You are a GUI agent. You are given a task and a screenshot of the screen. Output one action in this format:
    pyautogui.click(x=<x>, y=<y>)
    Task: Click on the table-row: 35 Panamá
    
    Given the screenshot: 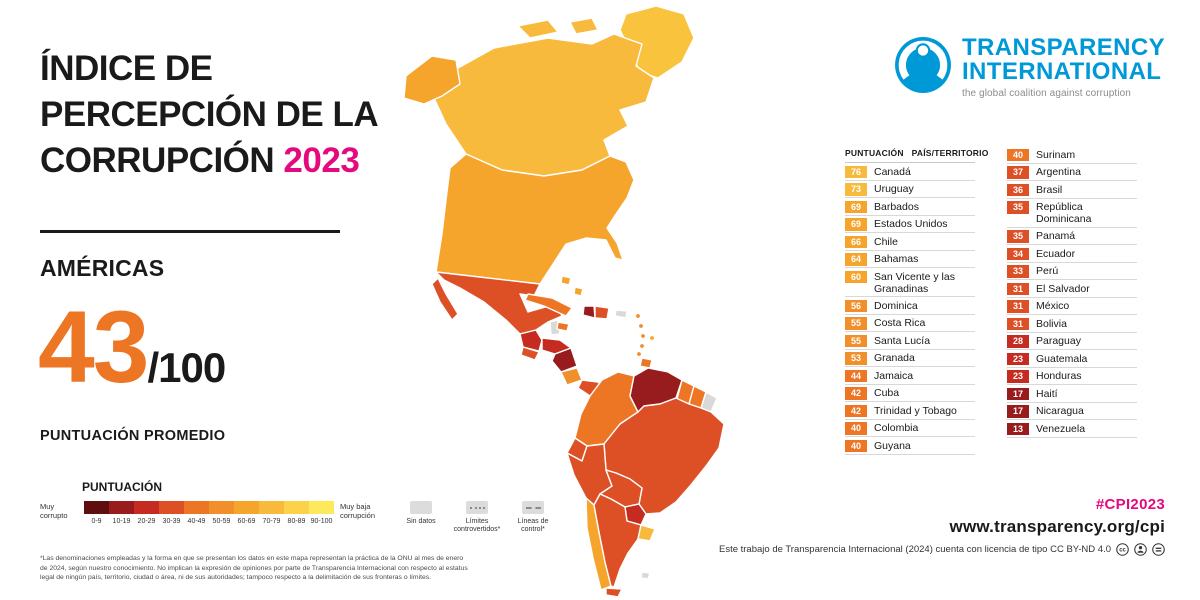 What is the action you would take?
    pyautogui.click(x=1072, y=237)
    